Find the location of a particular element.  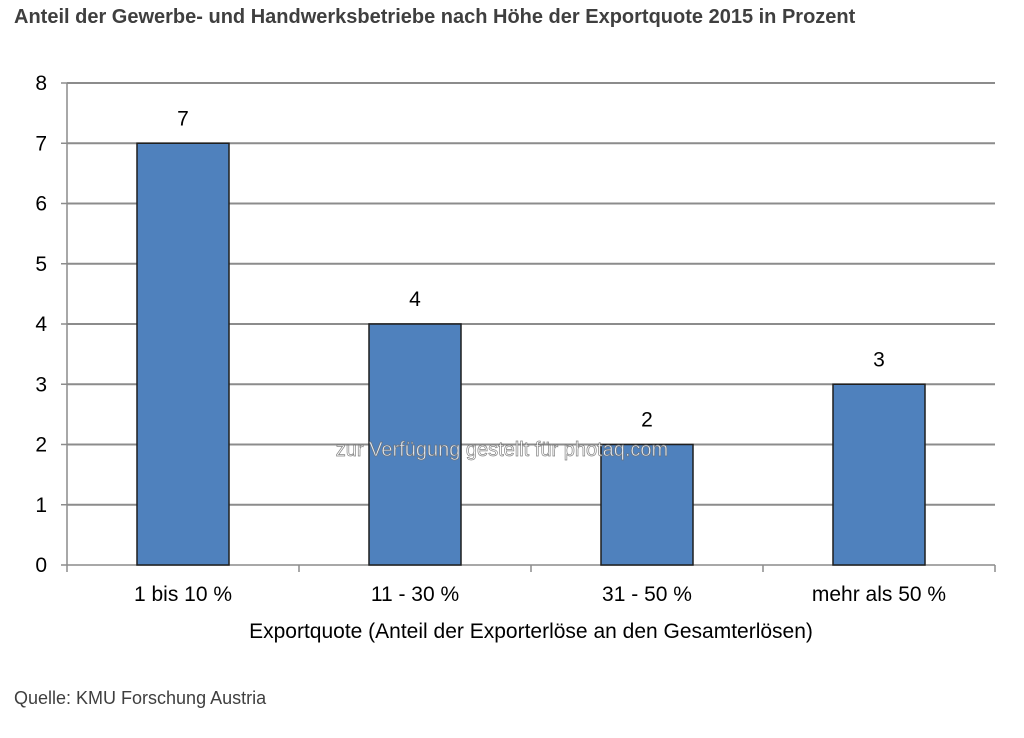

source-note: Quelle: KMU Forschung Austria is located at coordinates (140, 698).